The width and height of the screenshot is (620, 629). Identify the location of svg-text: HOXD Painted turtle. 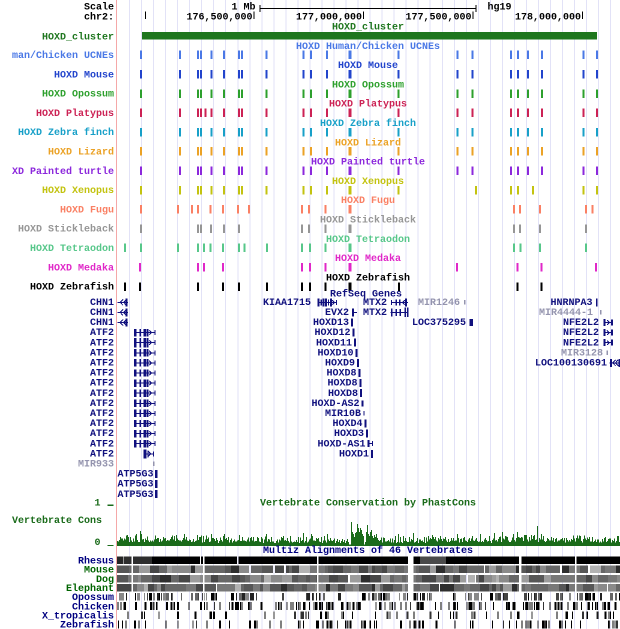
(368, 163).